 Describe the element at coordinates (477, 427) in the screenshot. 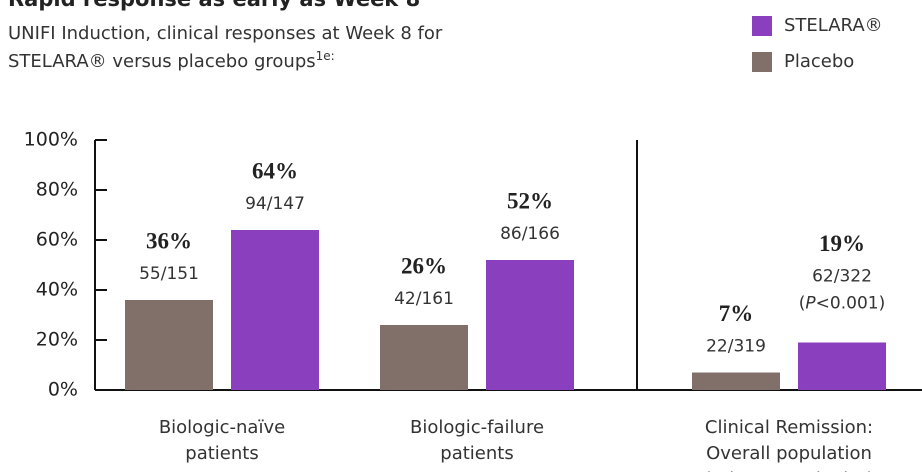

I see `x-tick-label: Biologic-failure` at that location.